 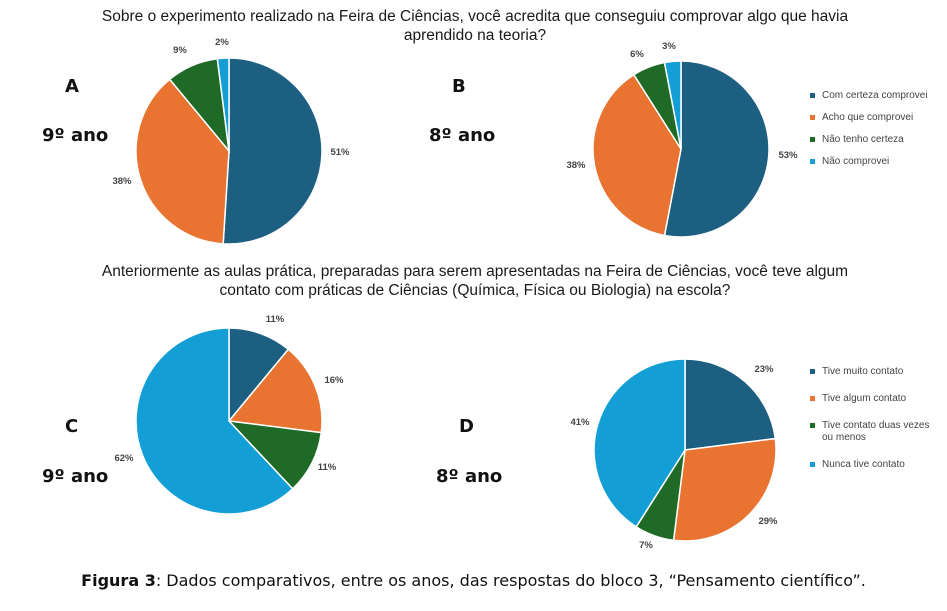 I want to click on pie-c-label-3: 11%, so click(x=327, y=467).